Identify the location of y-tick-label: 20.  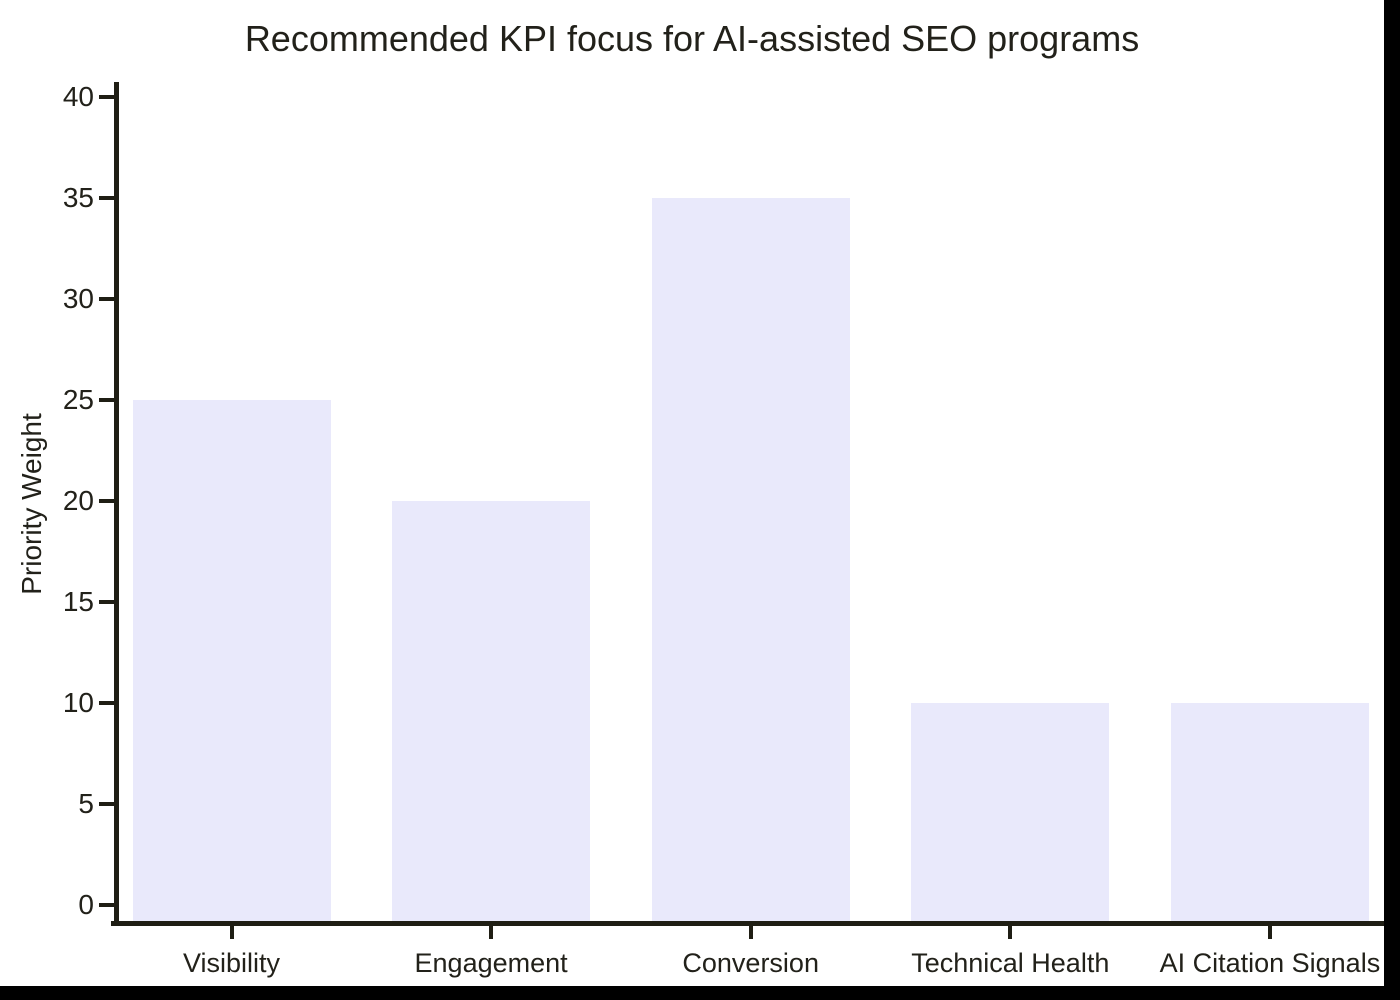
(78, 500).